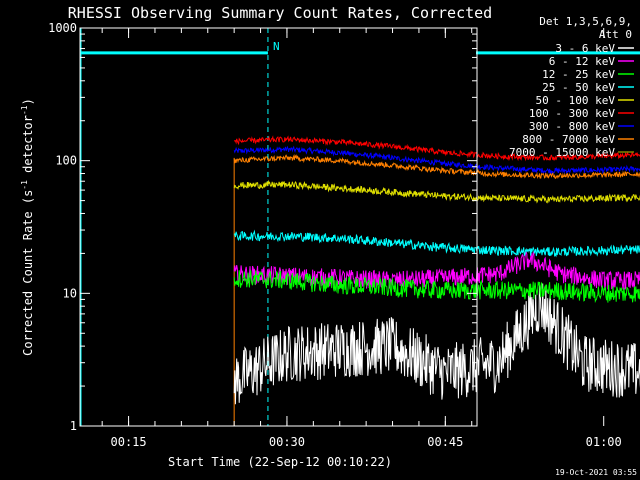 This screenshot has width=640, height=480. I want to click on legend-header-detectors: Det 1,3,5,6,9,, so click(585, 21).